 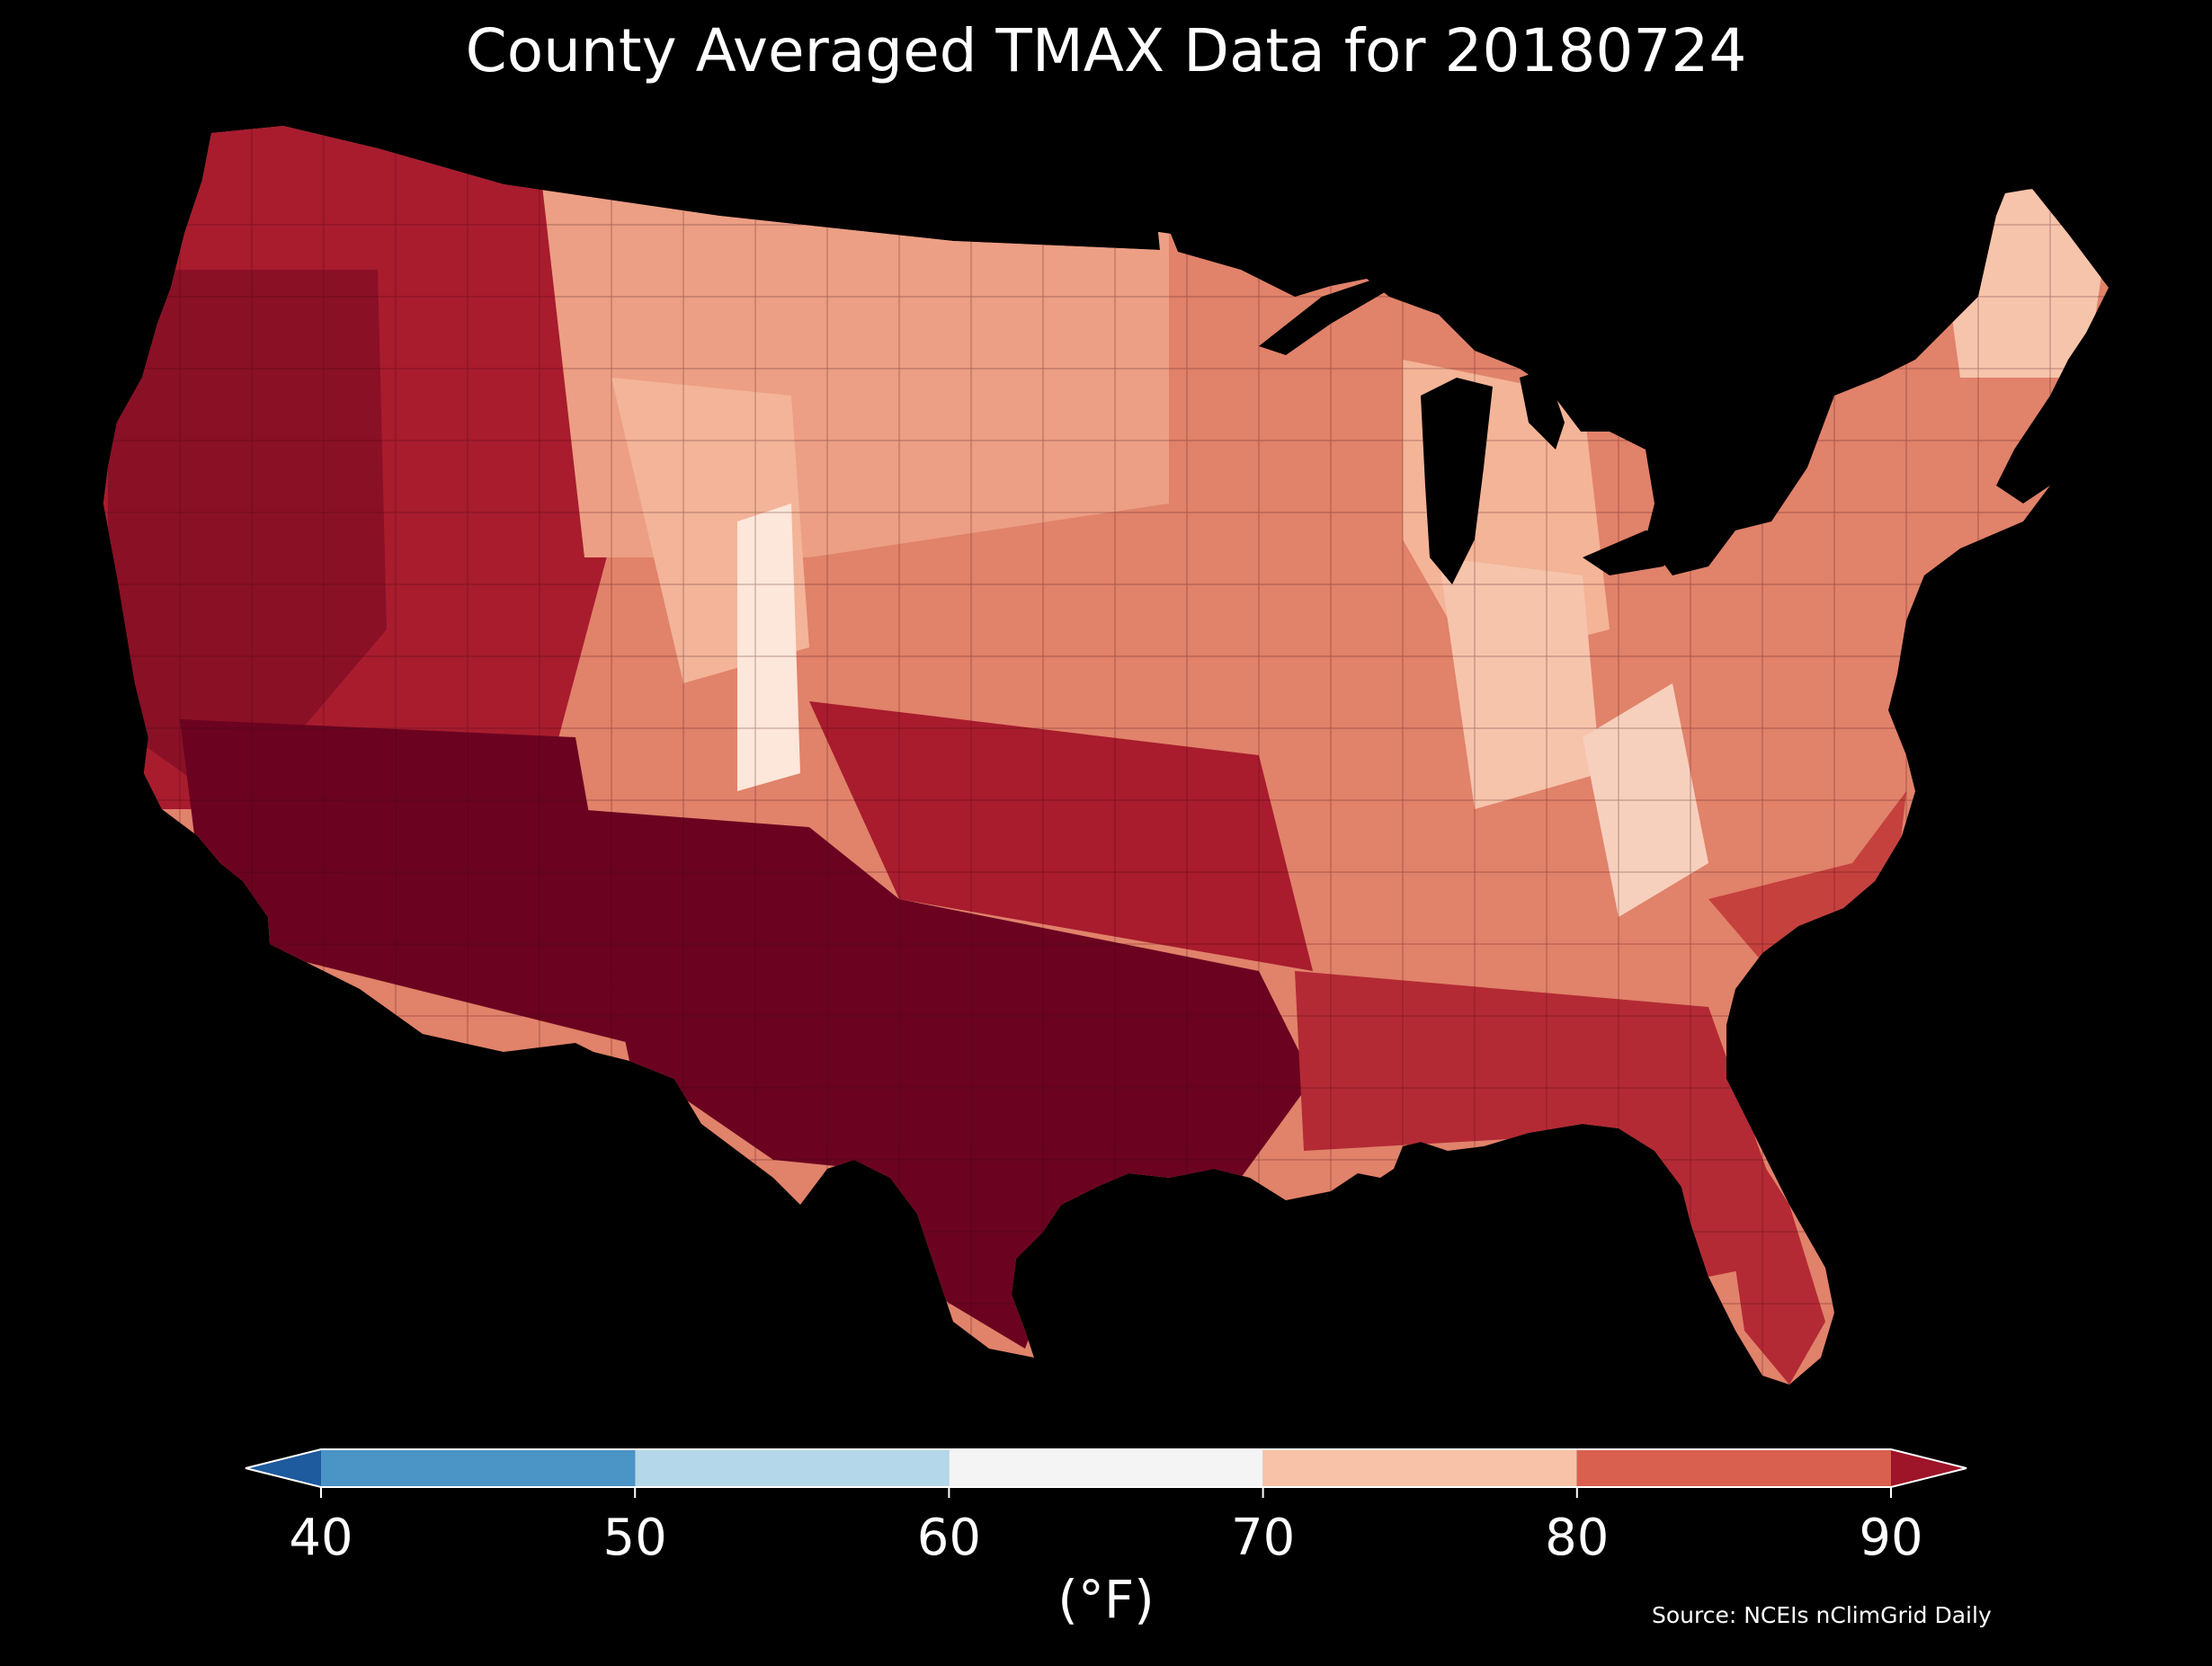 What do you see at coordinates (1929, 1468) in the screenshot?
I see `colorbar-over-arrow` at bounding box center [1929, 1468].